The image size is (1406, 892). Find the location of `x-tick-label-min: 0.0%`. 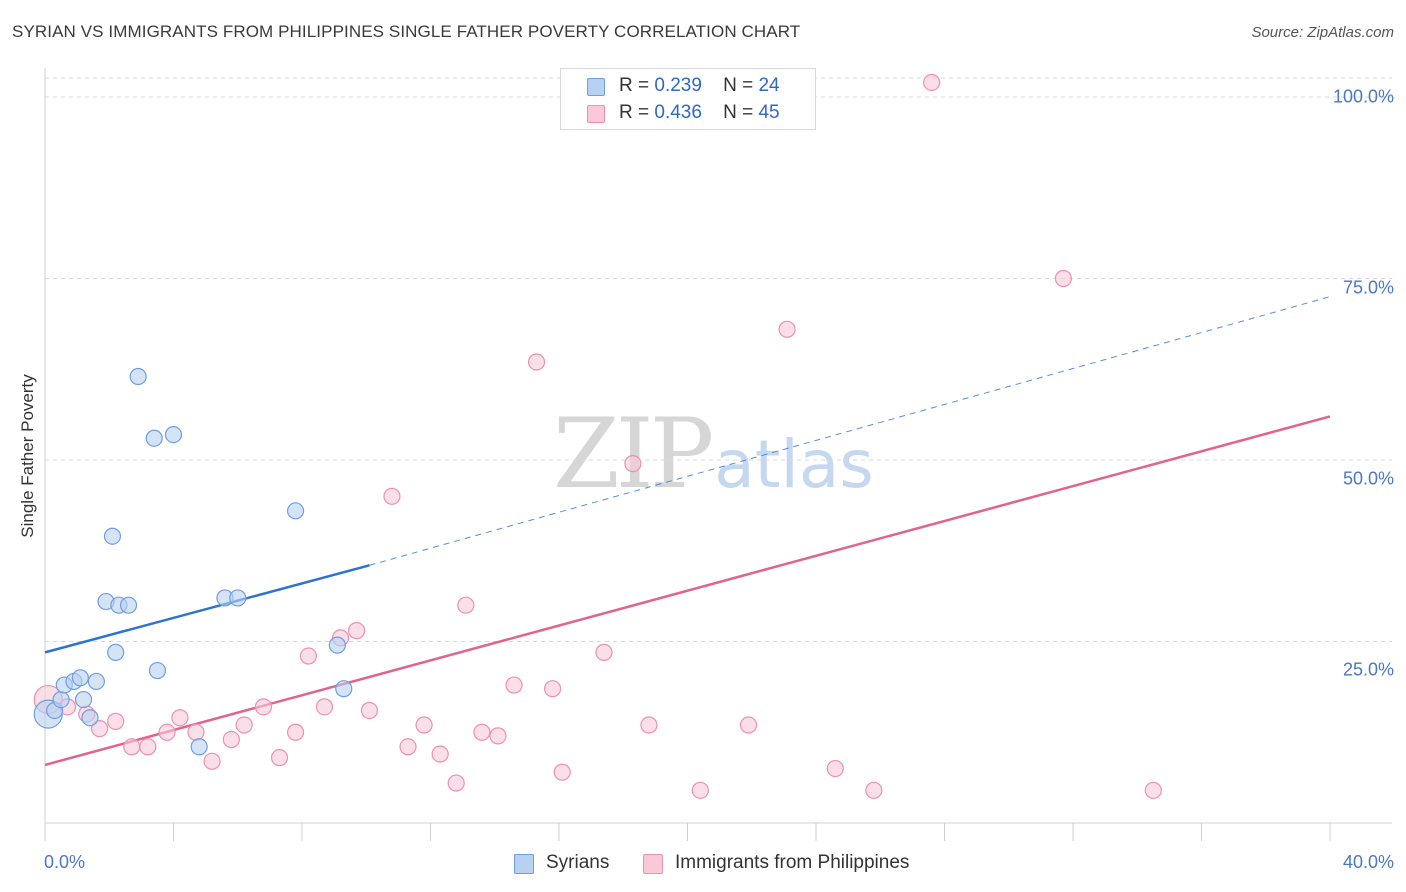

x-tick-label-min: 0.0% is located at coordinates (65, 862).